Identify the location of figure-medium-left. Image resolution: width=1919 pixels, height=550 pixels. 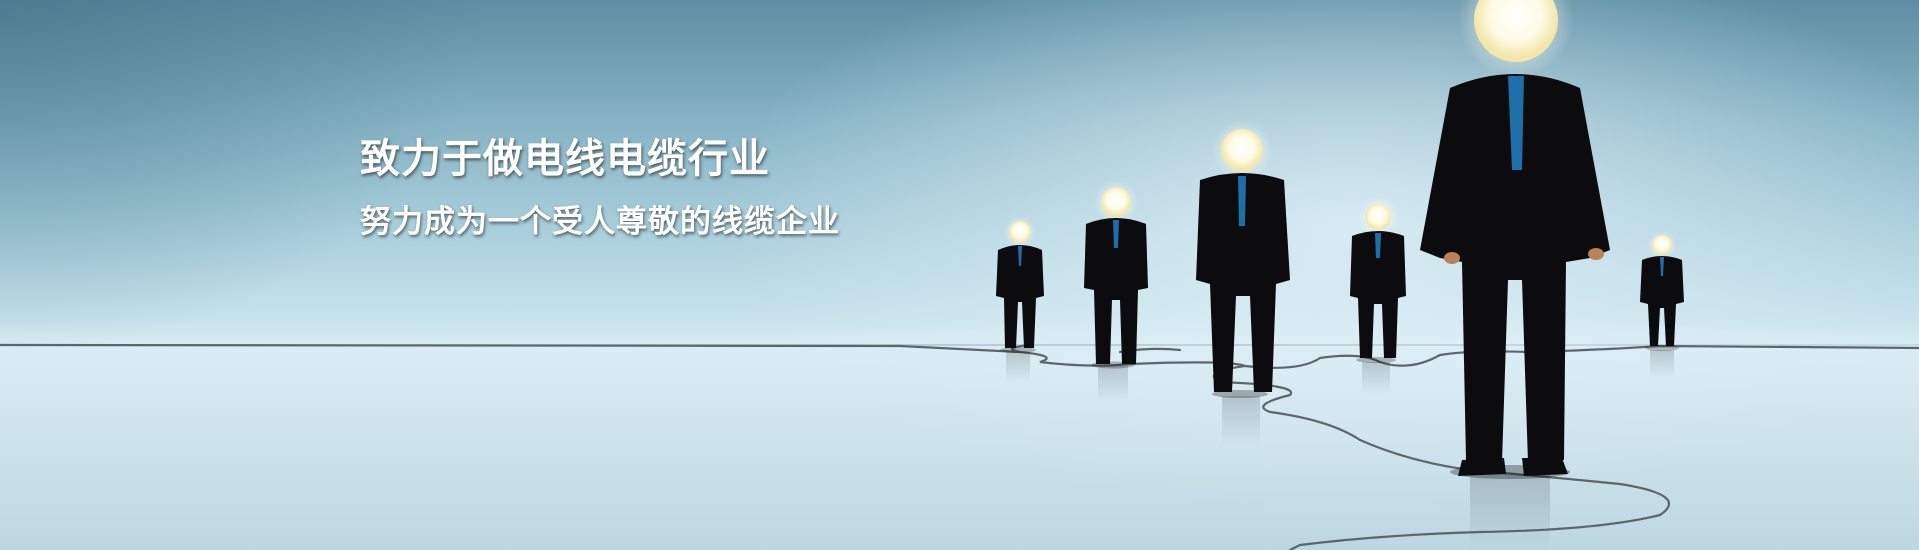
(1116, 291).